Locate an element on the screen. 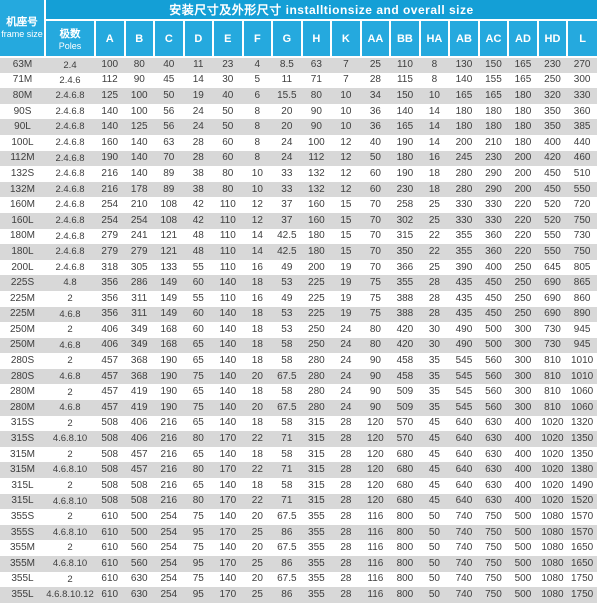  dim-C-cell: 70 is located at coordinates (169, 158).